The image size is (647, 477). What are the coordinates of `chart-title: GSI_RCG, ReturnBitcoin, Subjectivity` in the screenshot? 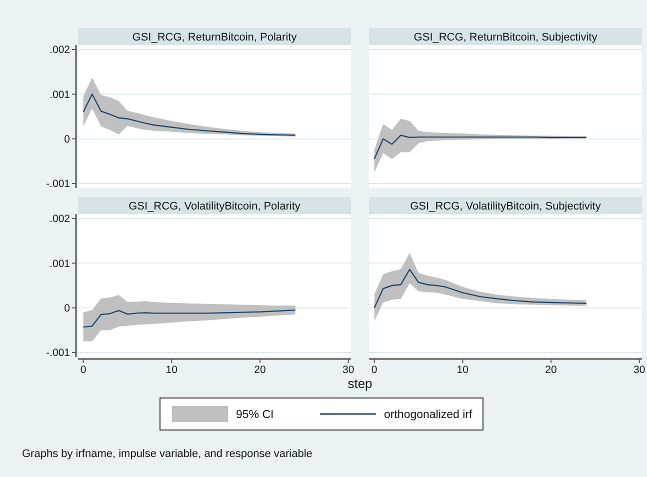 It's located at (506, 38).